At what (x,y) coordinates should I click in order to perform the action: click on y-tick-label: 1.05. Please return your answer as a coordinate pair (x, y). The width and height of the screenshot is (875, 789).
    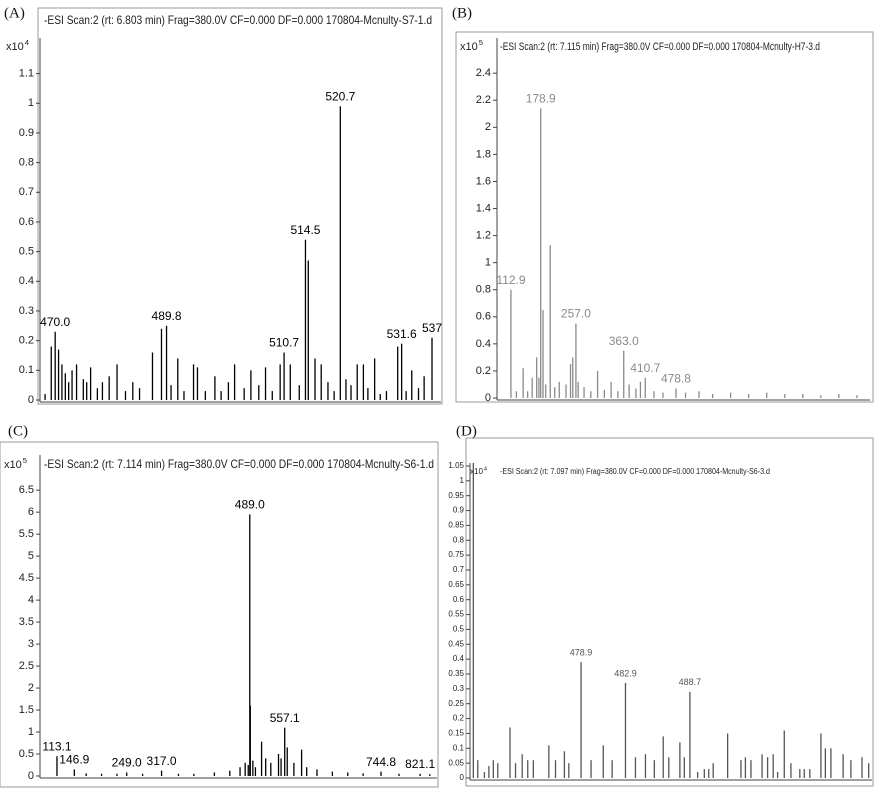
    Looking at the image, I should click on (456, 465).